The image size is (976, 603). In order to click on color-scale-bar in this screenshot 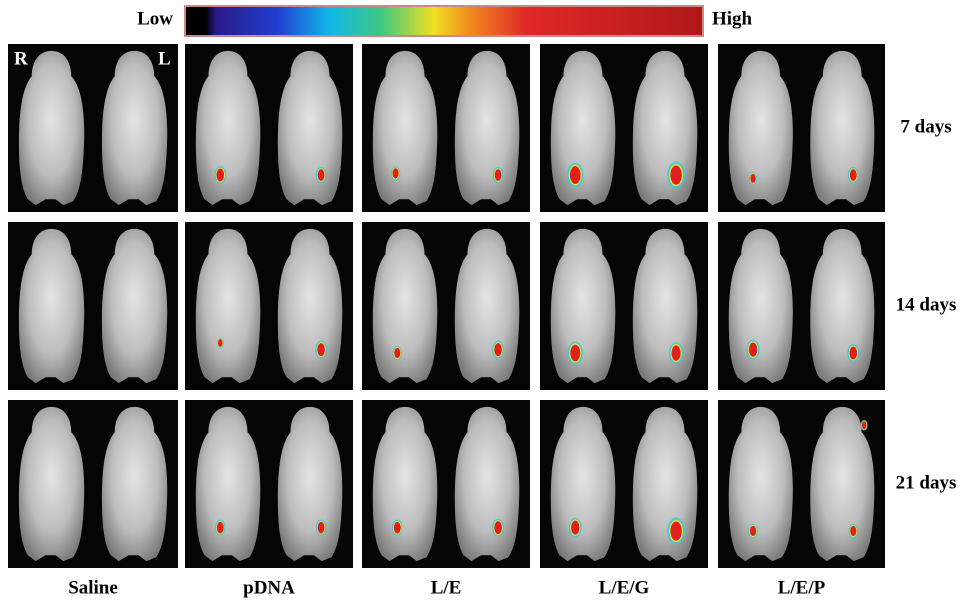, I will do `click(444, 21)`.